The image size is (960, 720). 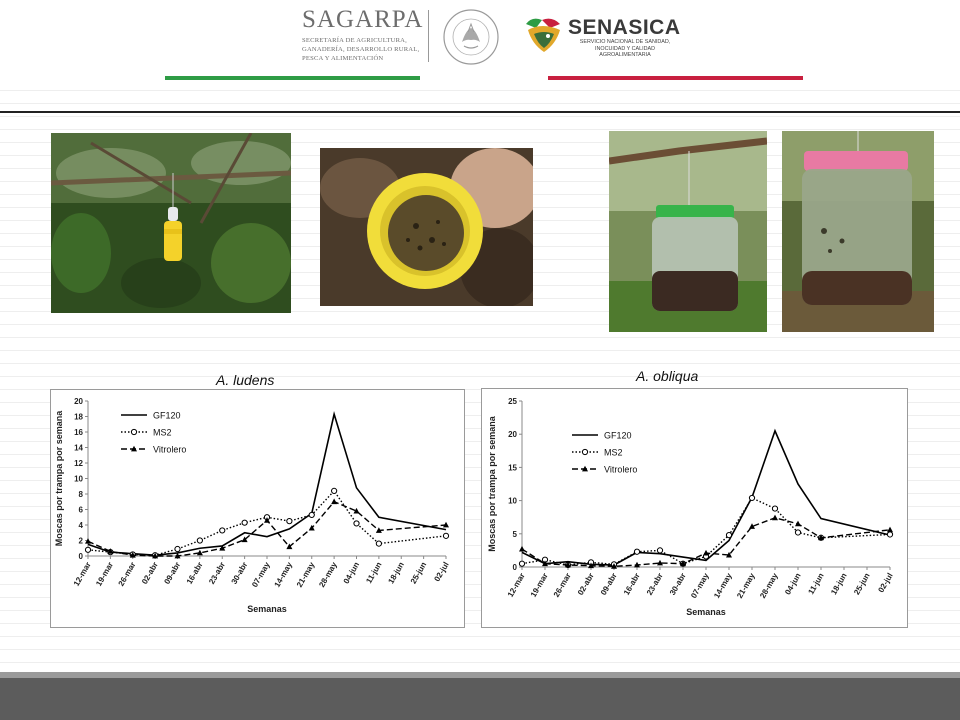 I want to click on y-tick-label: 6, so click(x=81, y=510).